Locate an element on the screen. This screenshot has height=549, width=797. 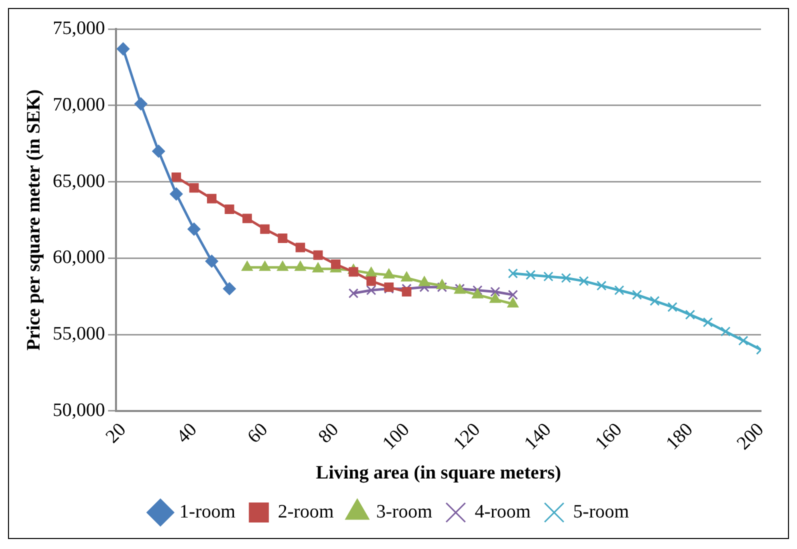
x-tick-label: 80 is located at coordinates (328, 433).